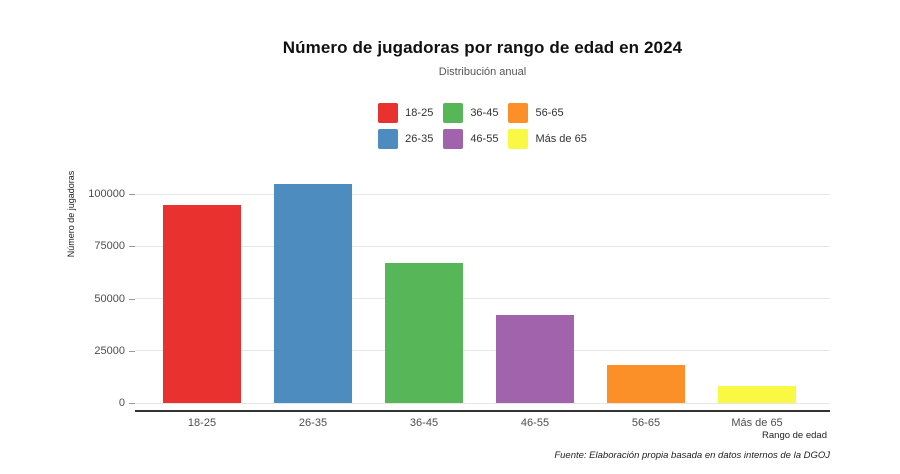 The width and height of the screenshot is (900, 474). I want to click on legend-label: 26-35, so click(419, 139).